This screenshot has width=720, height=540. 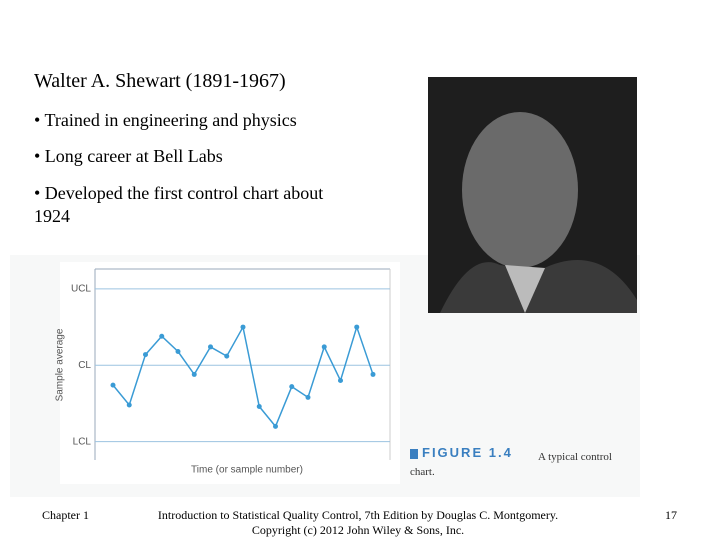 What do you see at coordinates (84, 365) in the screenshot?
I see `y-tick-label: CL` at bounding box center [84, 365].